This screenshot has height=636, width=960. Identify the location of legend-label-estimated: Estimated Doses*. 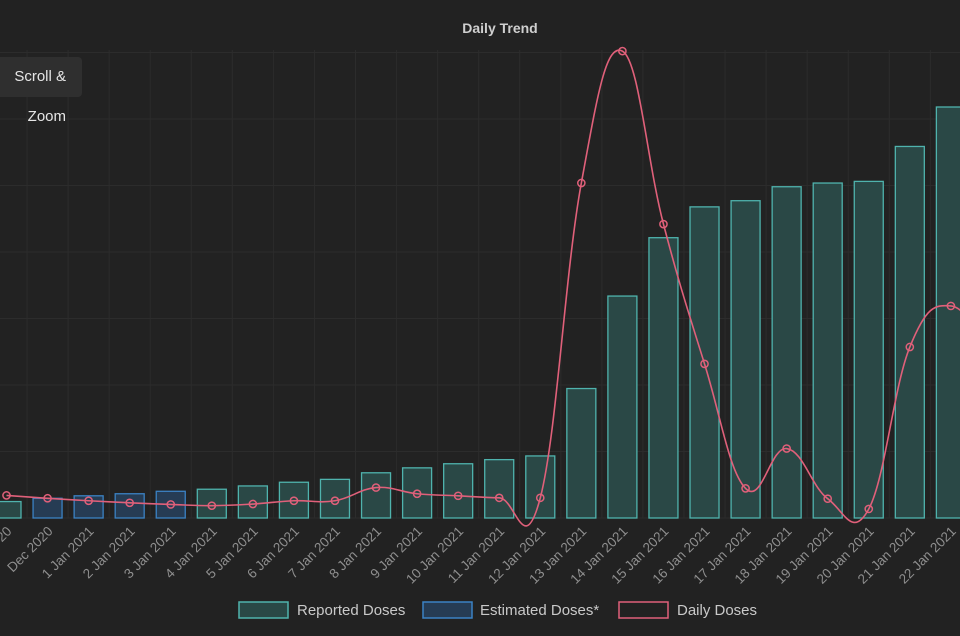
(539, 610).